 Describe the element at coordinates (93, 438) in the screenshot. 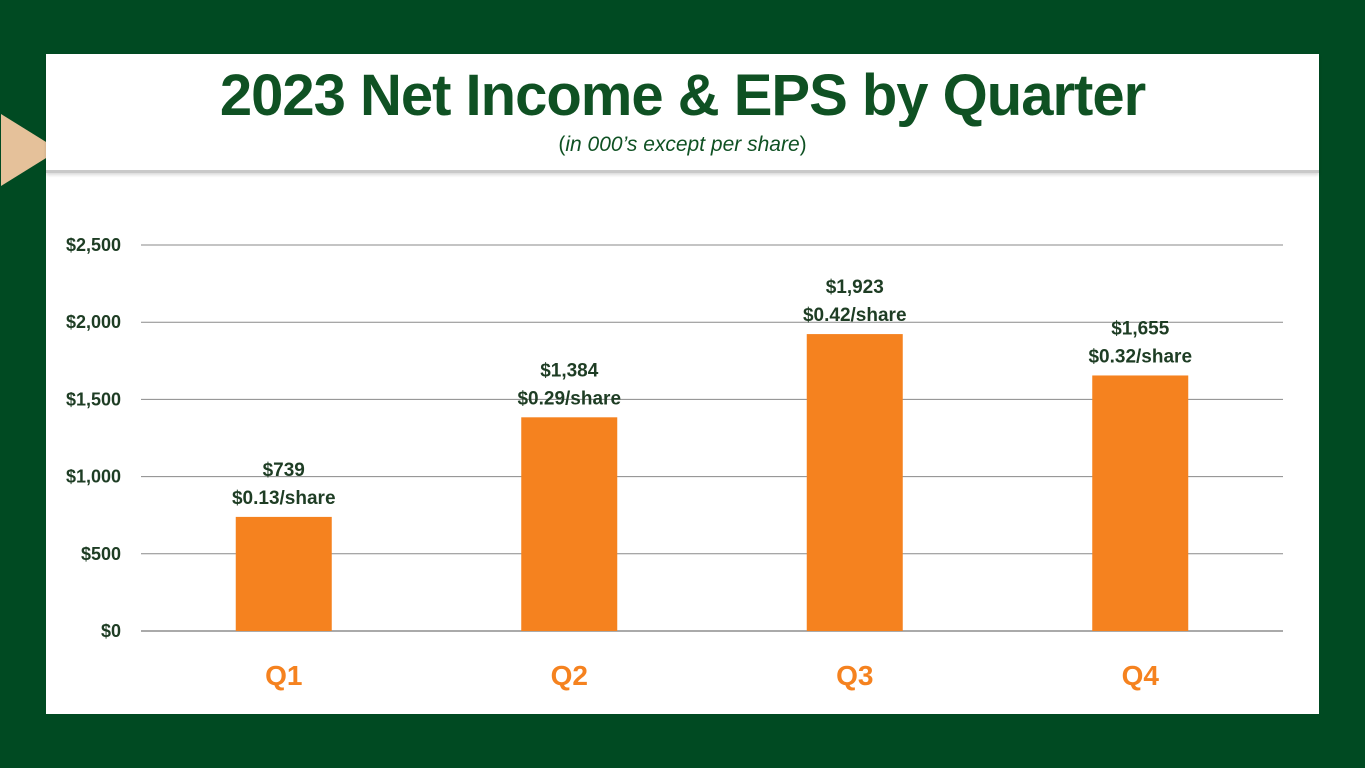

I see `y-axis: $0 $500 $1,000 $1,500 $2,000 $2,500` at that location.